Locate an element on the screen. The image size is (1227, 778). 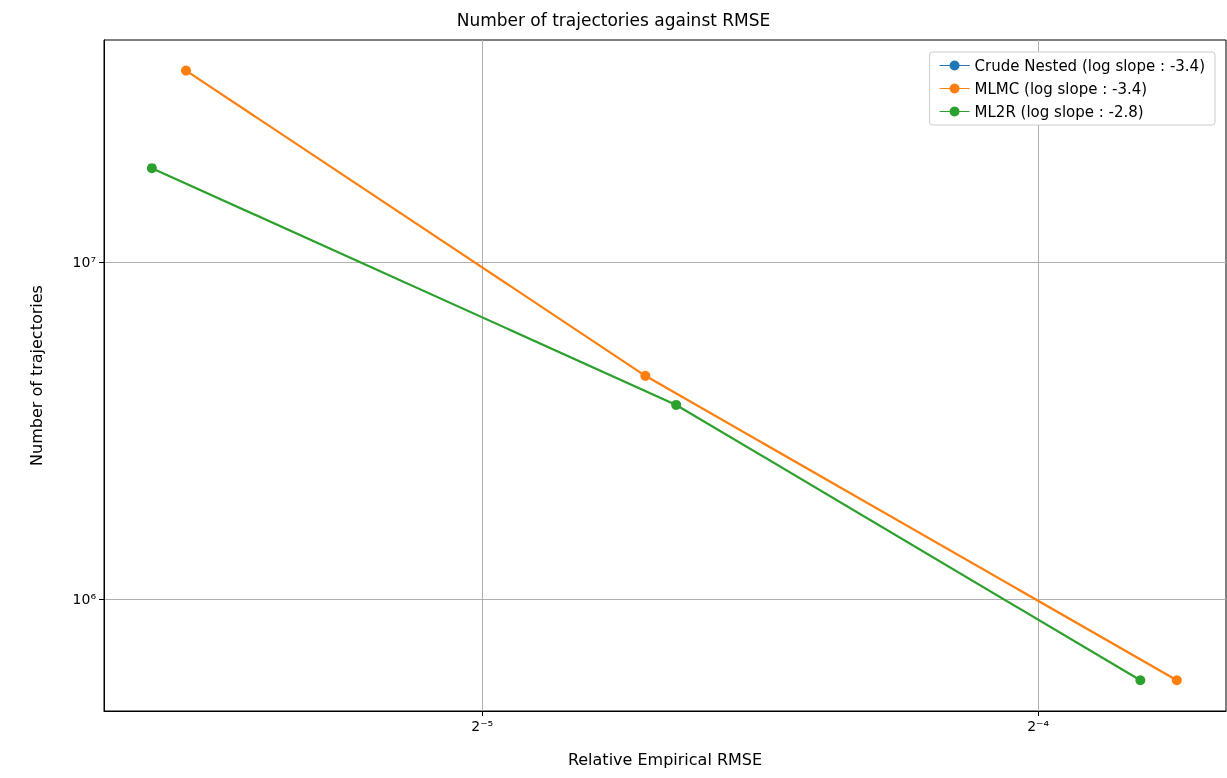
chart-title: Number of trajectories against RMSE is located at coordinates (613, 19).